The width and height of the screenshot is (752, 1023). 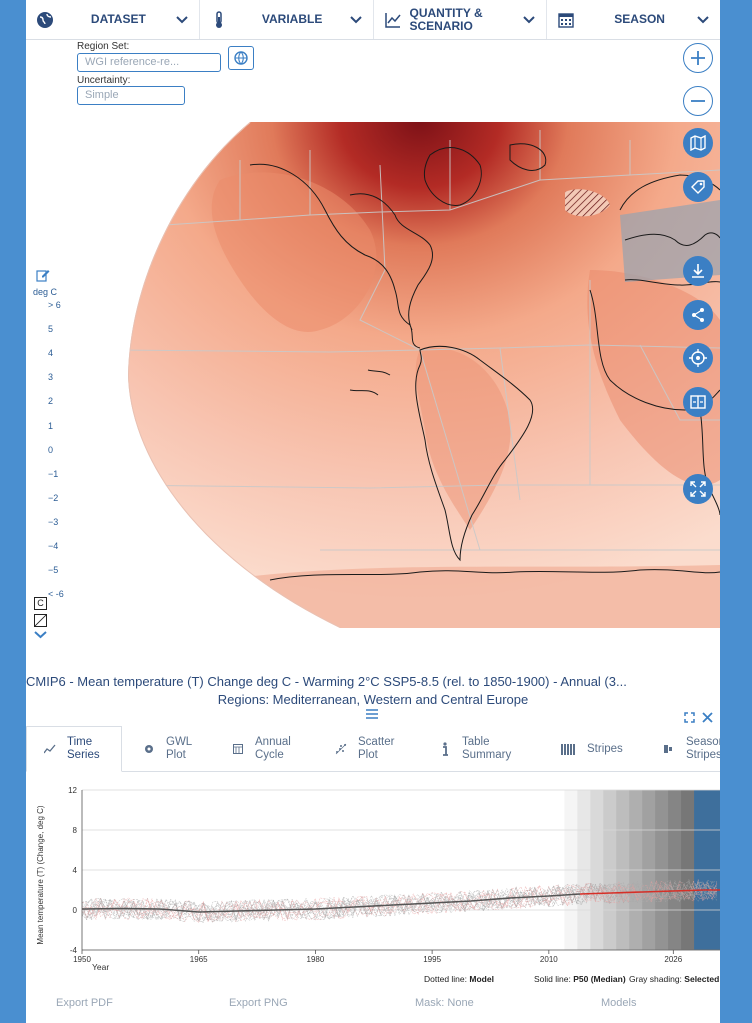 What do you see at coordinates (45, 20) in the screenshot?
I see `globe-icon` at bounding box center [45, 20].